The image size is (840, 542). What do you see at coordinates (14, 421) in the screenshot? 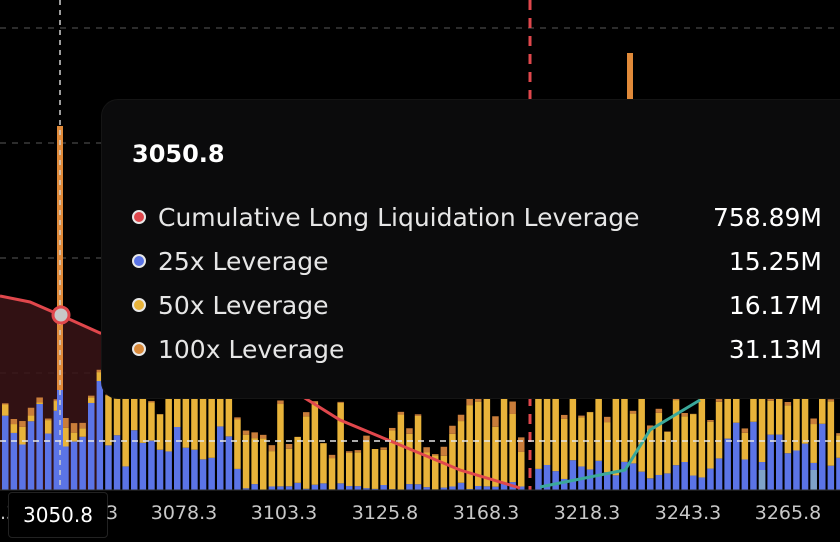
I see `bar-1-orange` at bounding box center [14, 421].